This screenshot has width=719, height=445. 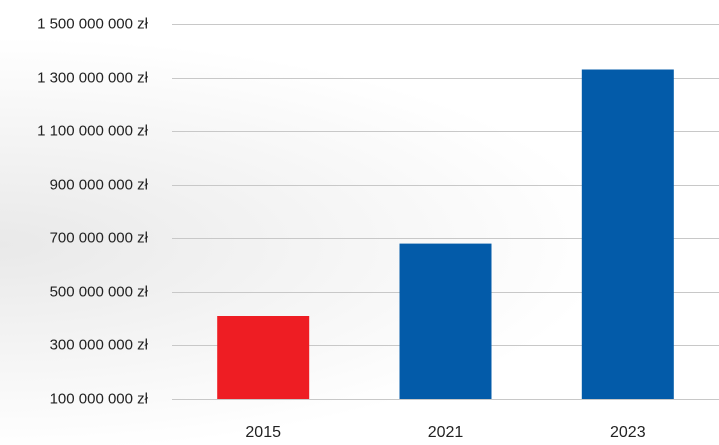 What do you see at coordinates (263, 357) in the screenshot?
I see `bar-2015` at bounding box center [263, 357].